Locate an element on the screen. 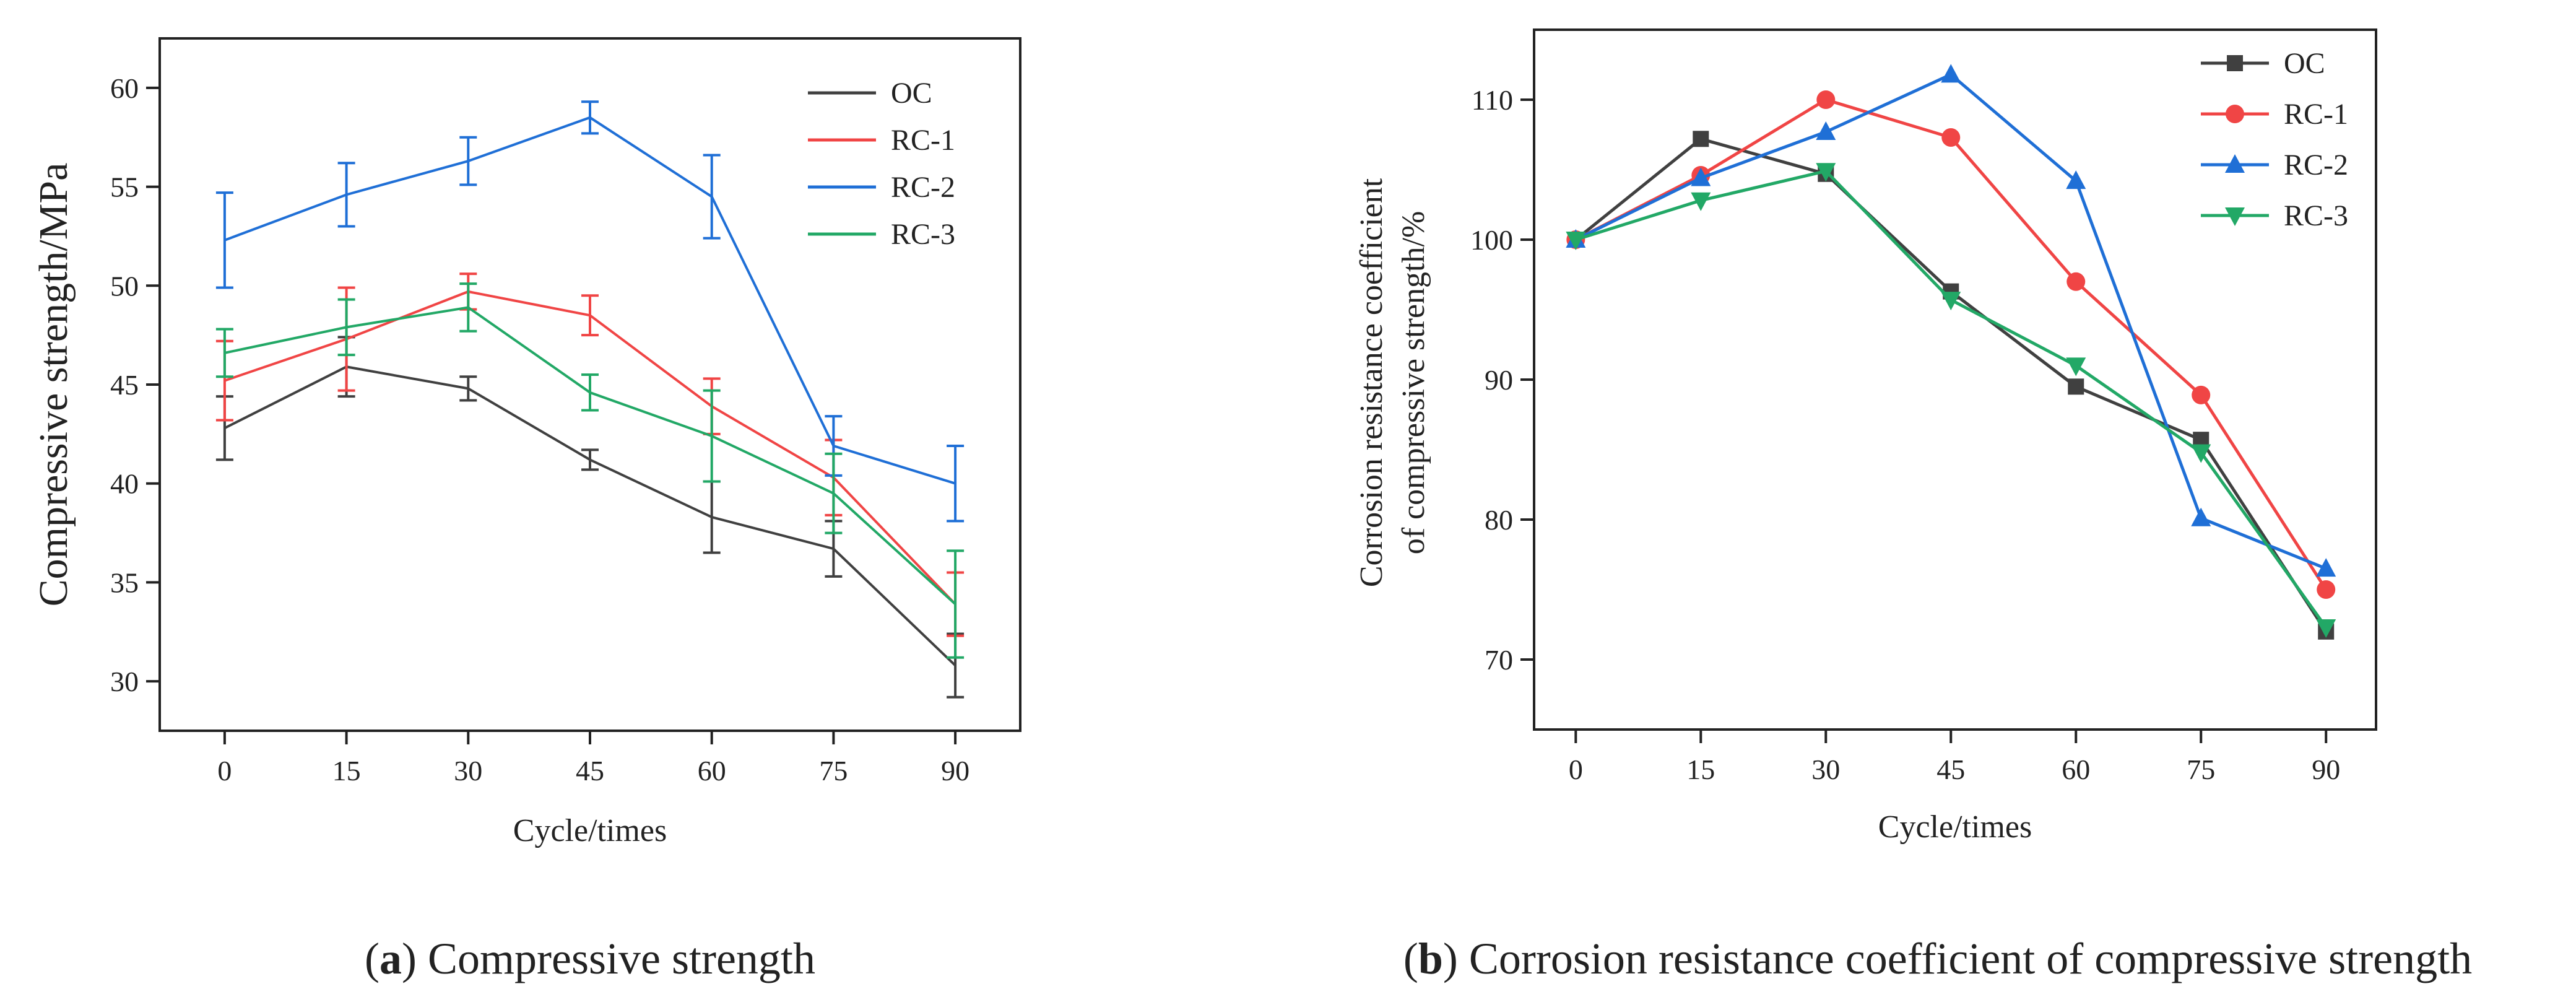  panel-a-y-tick-label: 55 is located at coordinates (124, 187).